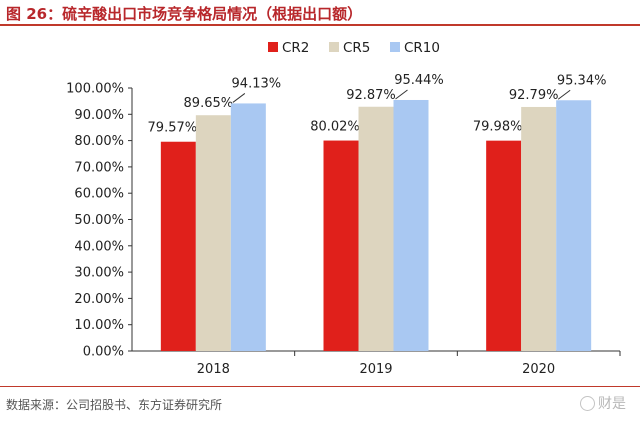 The image size is (640, 423). I want to click on x-tick-label: 2020, so click(538, 369).